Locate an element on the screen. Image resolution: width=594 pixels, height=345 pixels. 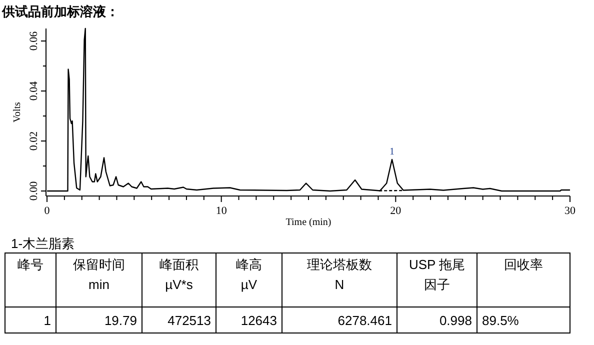
x-tick-label: 30 is located at coordinates (570, 211).